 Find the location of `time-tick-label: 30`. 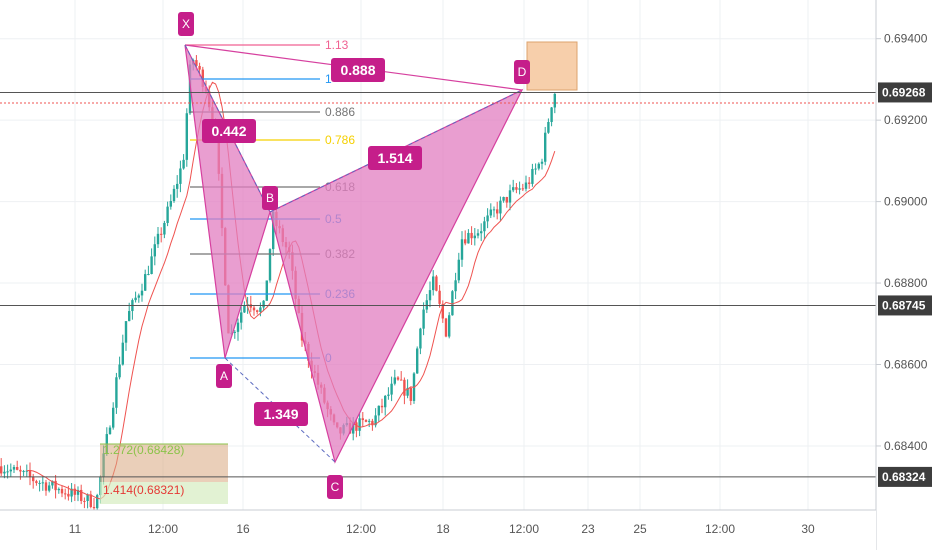

time-tick-label: 30 is located at coordinates (808, 529).